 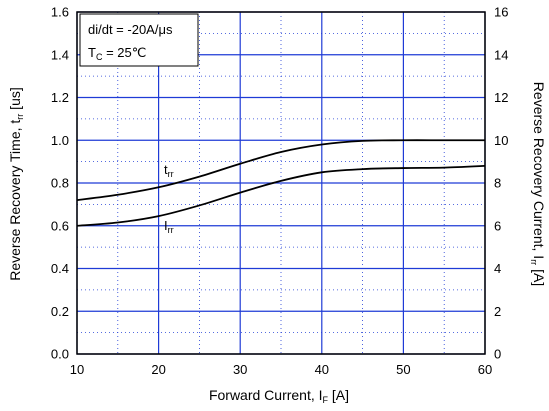 I want to click on y2-tick-label: 6, so click(x=497, y=225).